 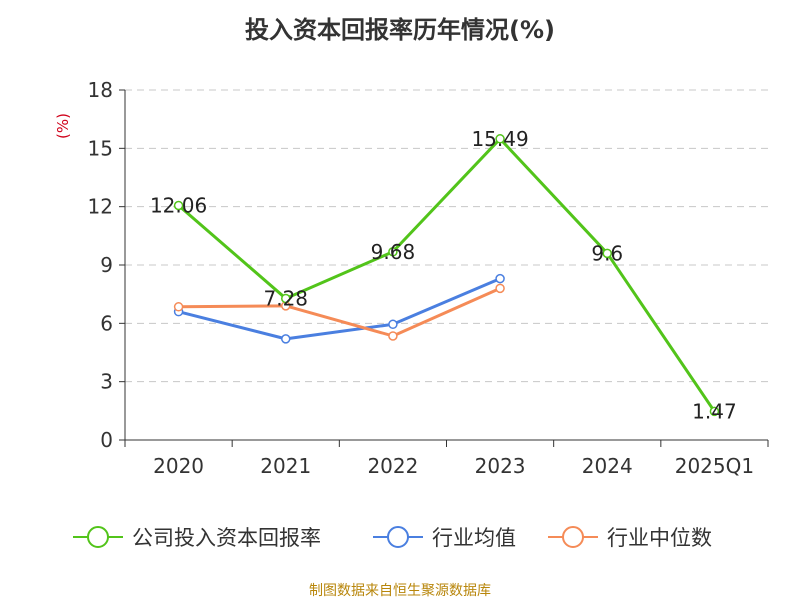 What do you see at coordinates (100, 90) in the screenshot?
I see `y-tick-label: 18` at bounding box center [100, 90].